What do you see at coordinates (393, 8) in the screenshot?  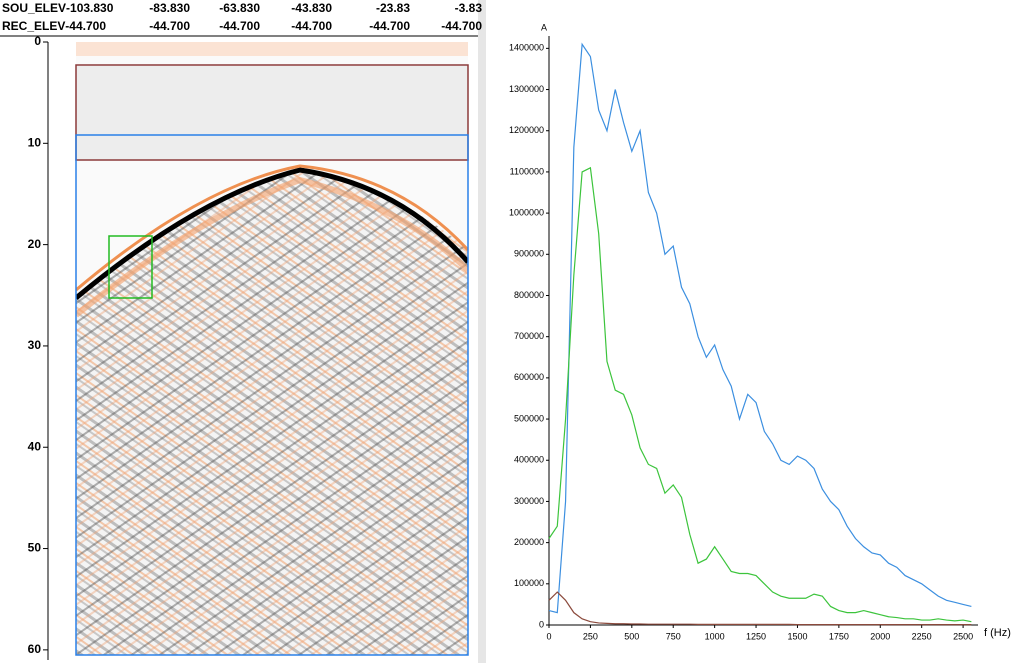 I see `header-value: -23.83` at bounding box center [393, 8].